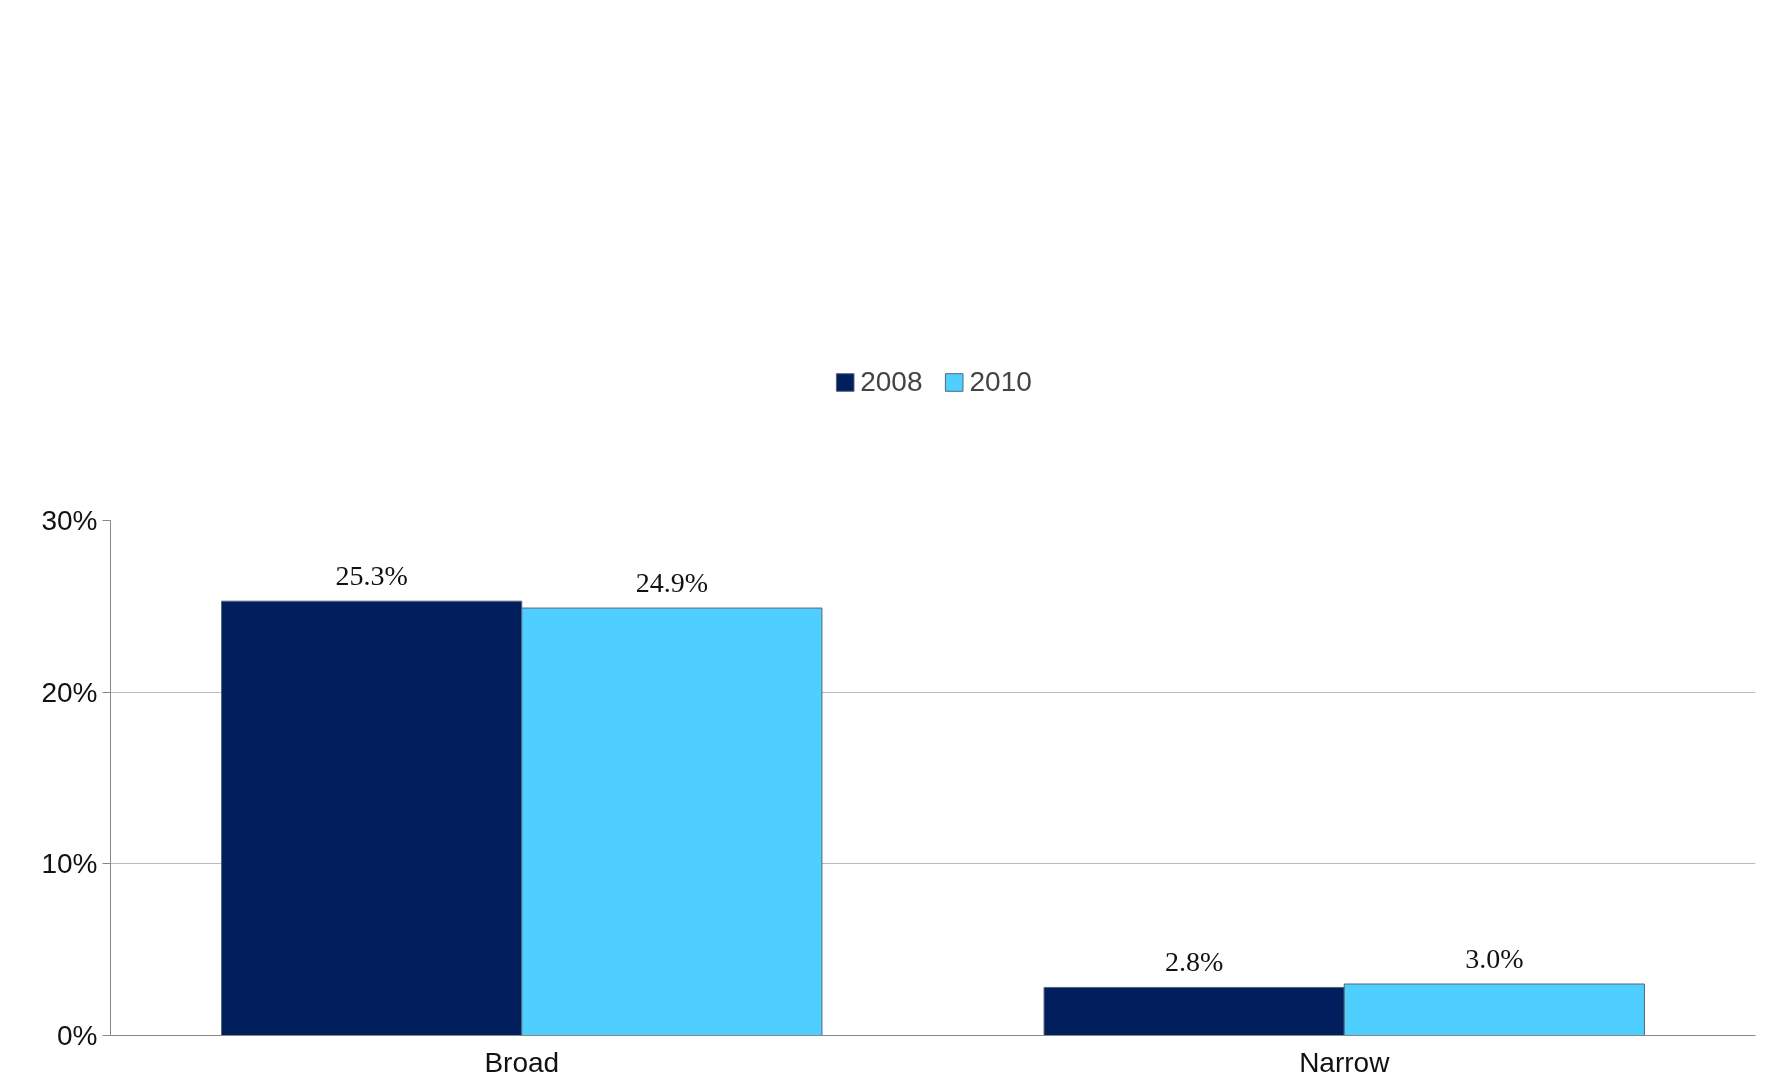 This screenshot has width=1777, height=1092. I want to click on data-label: 25.3%, so click(371, 576).